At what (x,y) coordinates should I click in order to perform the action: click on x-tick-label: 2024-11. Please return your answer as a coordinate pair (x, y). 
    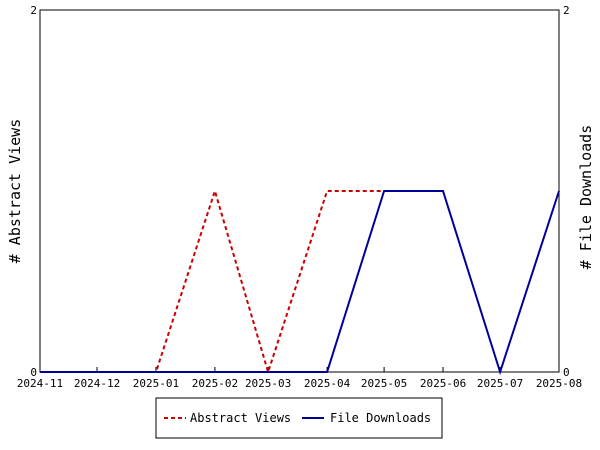
    Looking at the image, I should click on (40, 383).